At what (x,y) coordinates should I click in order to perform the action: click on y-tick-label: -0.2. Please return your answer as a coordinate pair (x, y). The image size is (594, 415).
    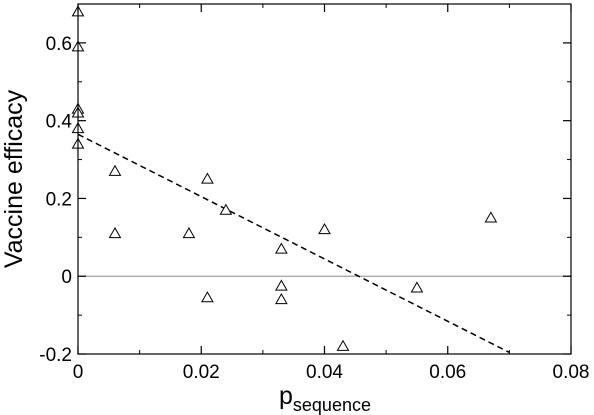
    Looking at the image, I should click on (55, 355).